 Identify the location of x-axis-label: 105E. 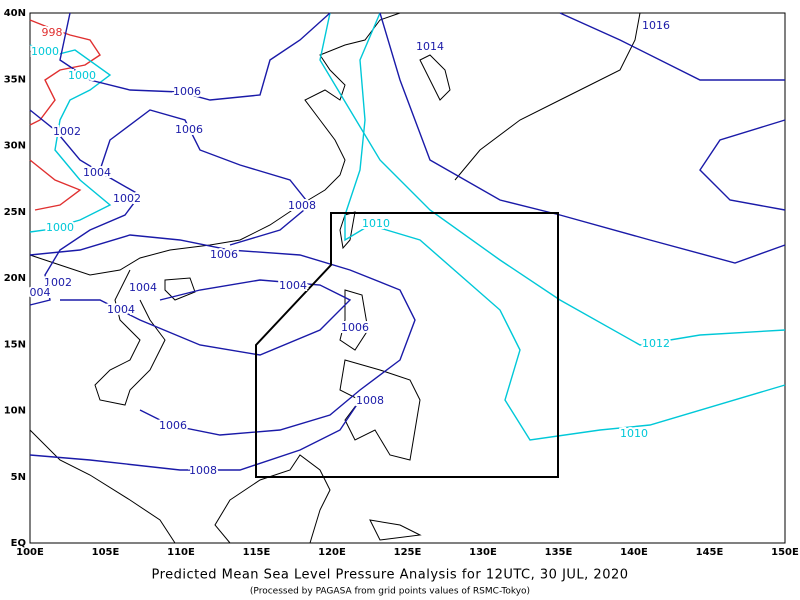
(106, 552).